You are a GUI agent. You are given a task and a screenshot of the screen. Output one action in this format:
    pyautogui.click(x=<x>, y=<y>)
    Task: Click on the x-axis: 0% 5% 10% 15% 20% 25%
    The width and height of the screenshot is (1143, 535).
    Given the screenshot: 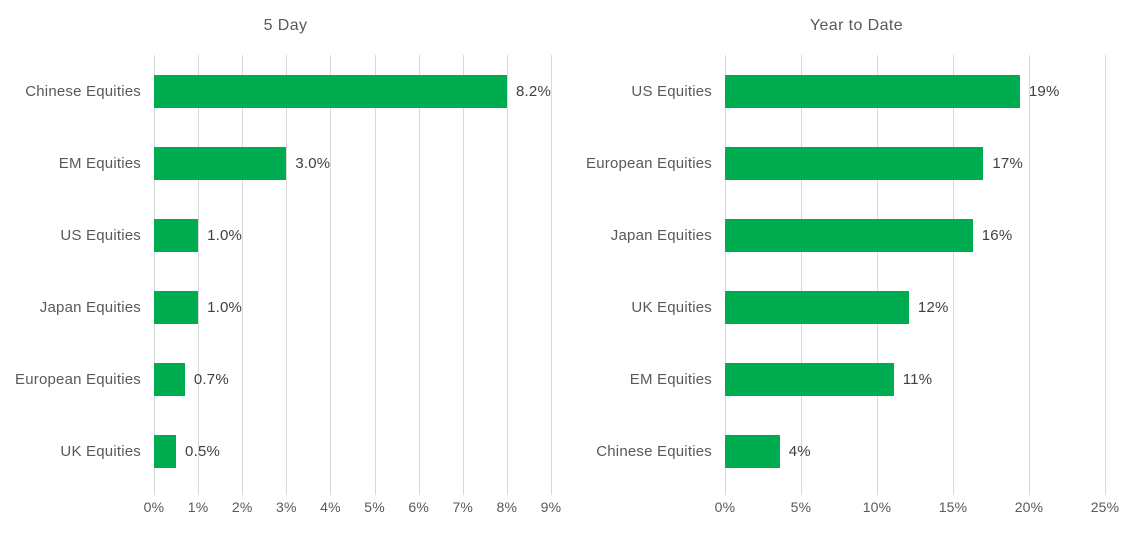 What is the action you would take?
    pyautogui.click(x=917, y=511)
    